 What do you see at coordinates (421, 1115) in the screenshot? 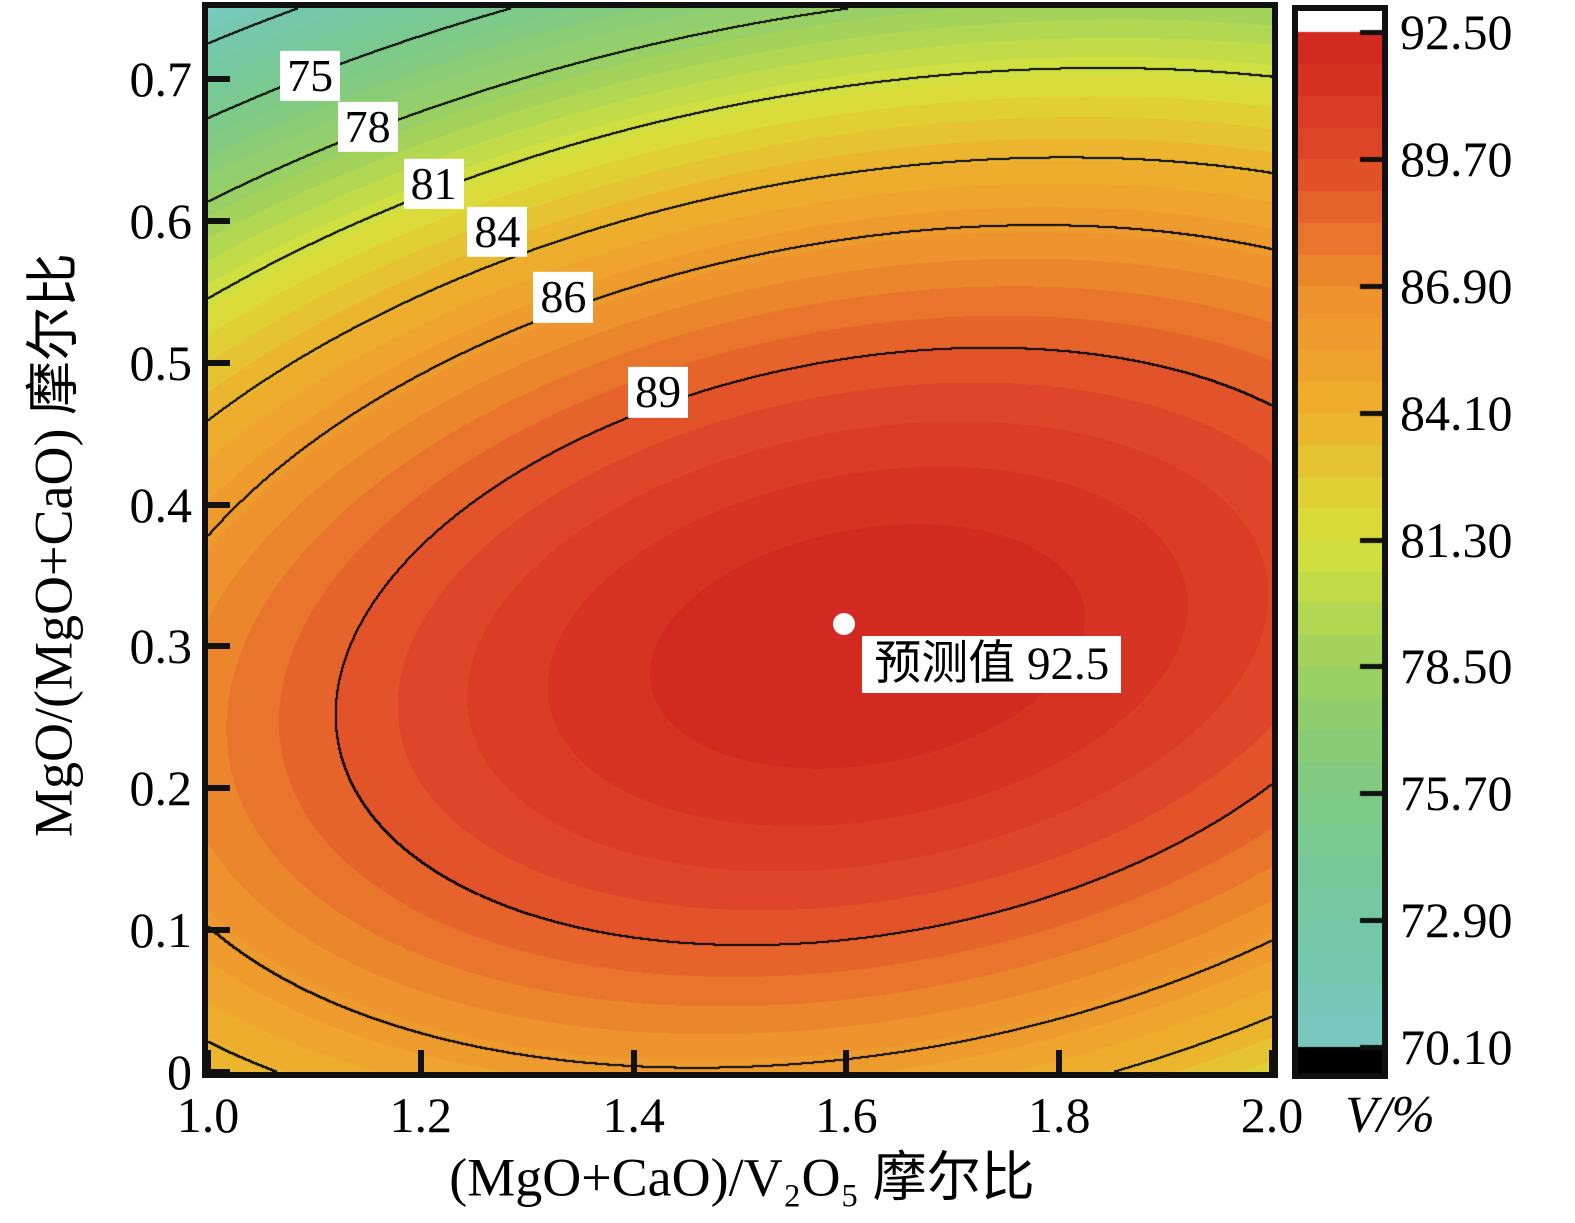
I see `x-tick-label: 1.2` at bounding box center [421, 1115].